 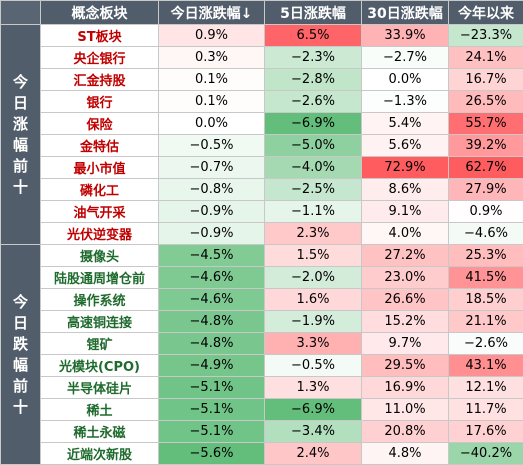 What do you see at coordinates (212, 146) in the screenshot?
I see `cell-today: −0.5%` at bounding box center [212, 146].